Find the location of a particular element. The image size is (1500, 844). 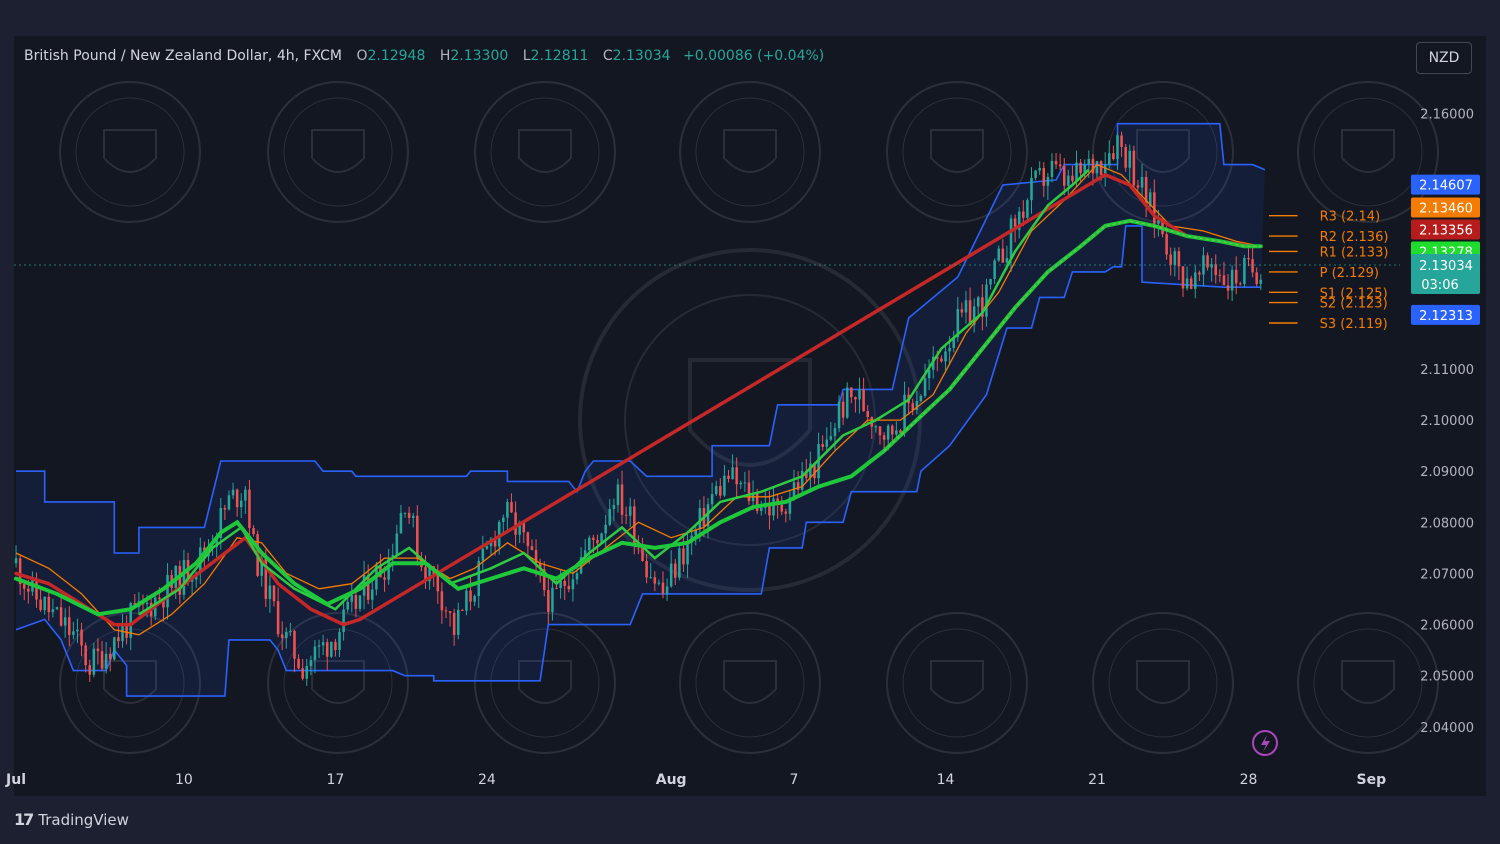

close-label: C is located at coordinates (607, 56).